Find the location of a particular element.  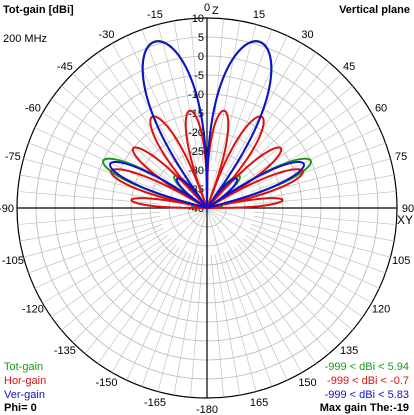

range-ver-gain: -999 < dBi < 5.83 is located at coordinates (366, 395).